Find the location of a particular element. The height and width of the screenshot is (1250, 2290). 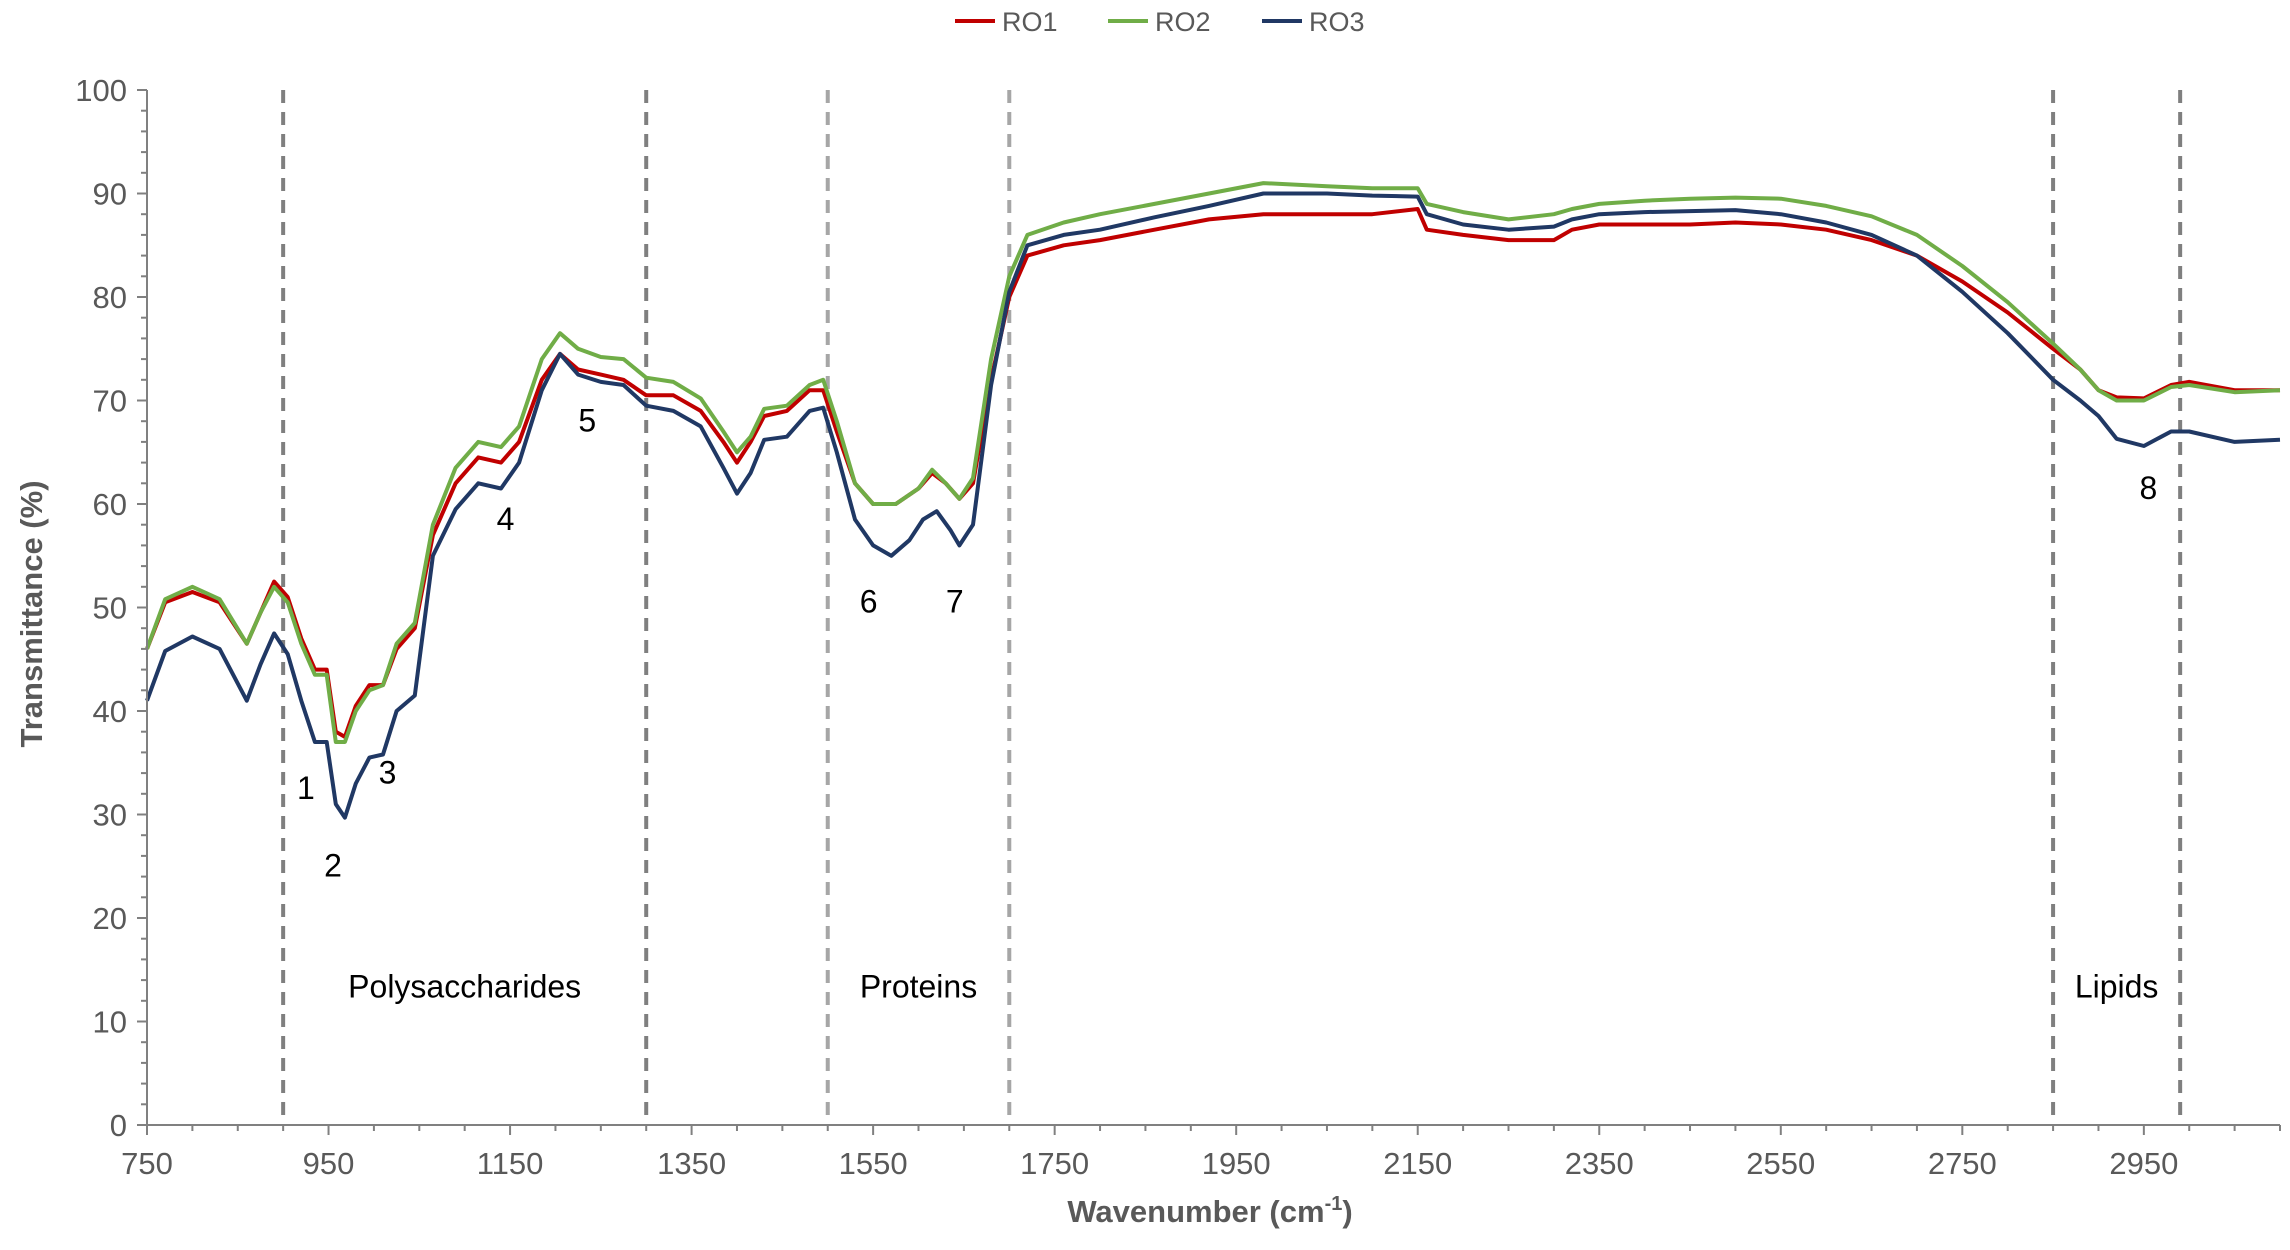

y-tick-label: 10 is located at coordinates (110, 1022).